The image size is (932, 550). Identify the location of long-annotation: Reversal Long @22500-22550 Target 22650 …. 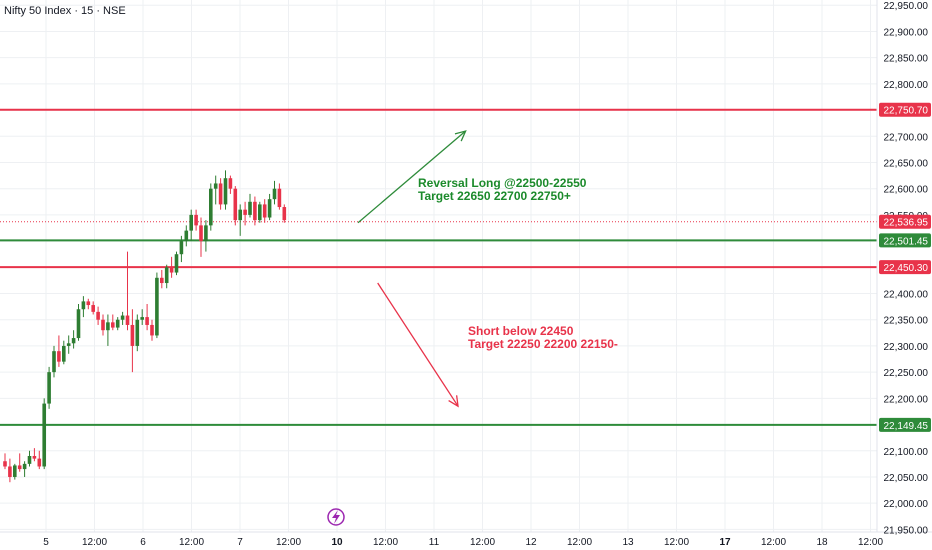
(502, 190).